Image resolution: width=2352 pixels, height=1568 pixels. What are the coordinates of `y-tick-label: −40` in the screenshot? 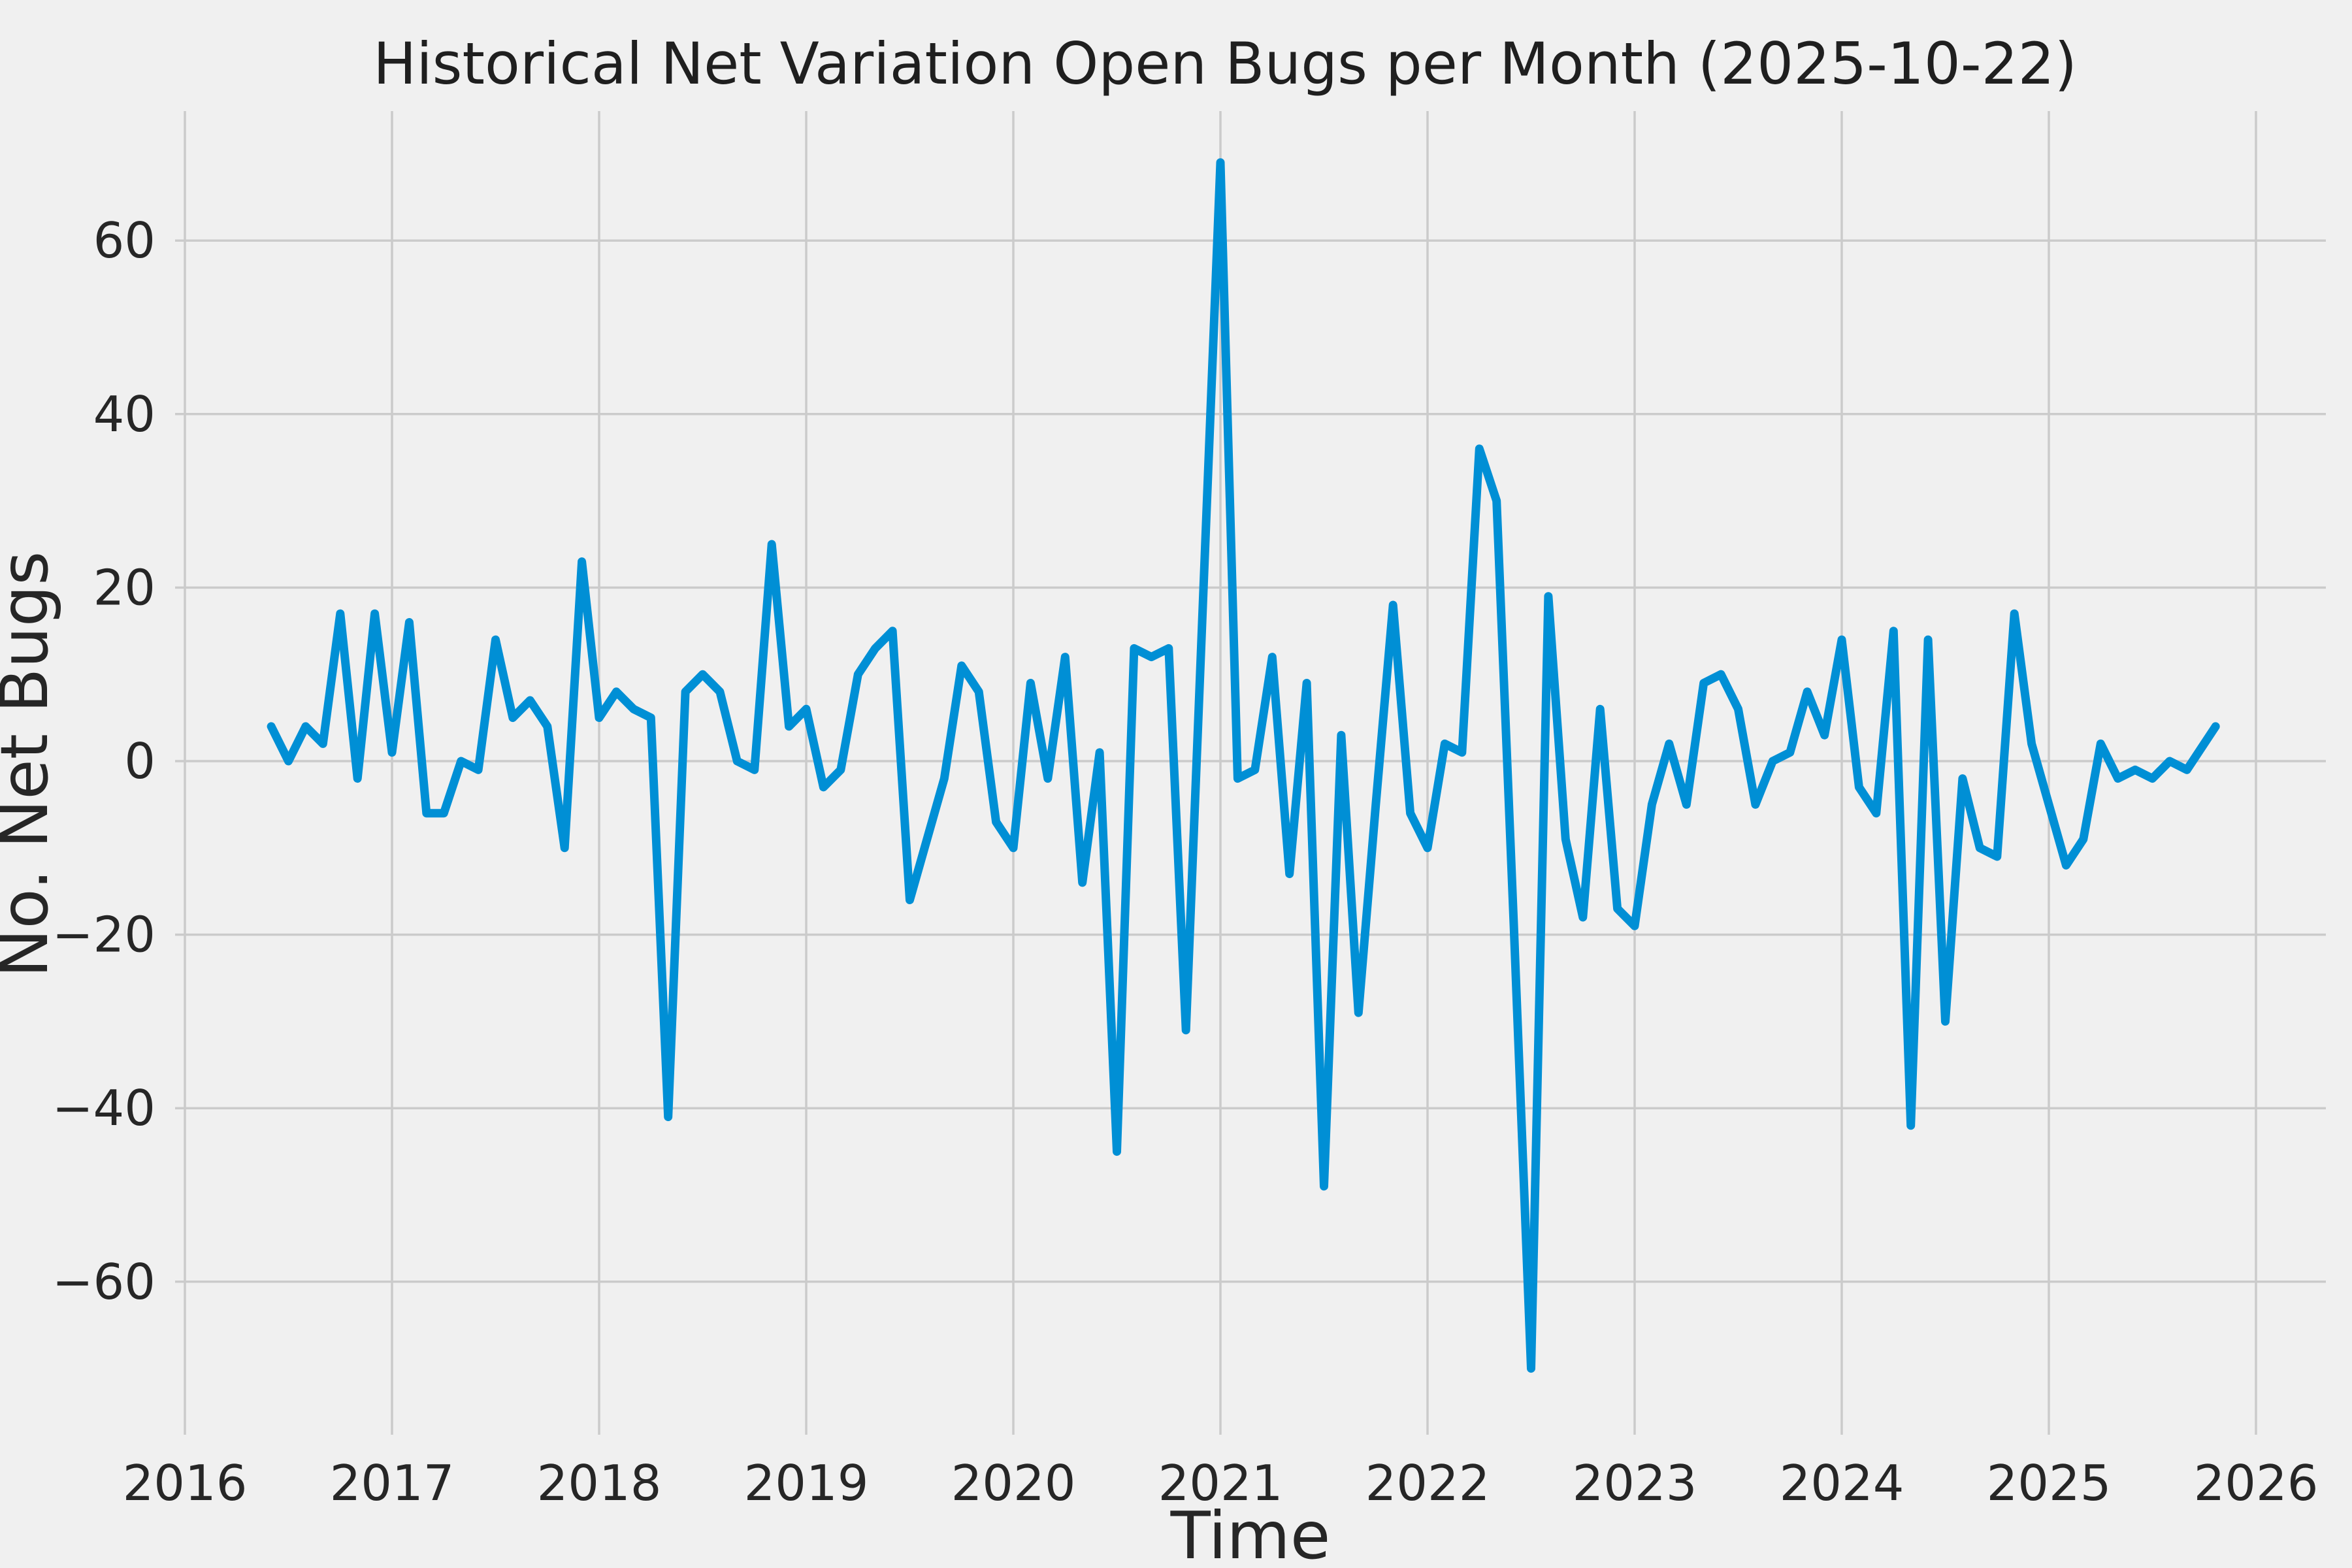 It's located at (103, 1108).